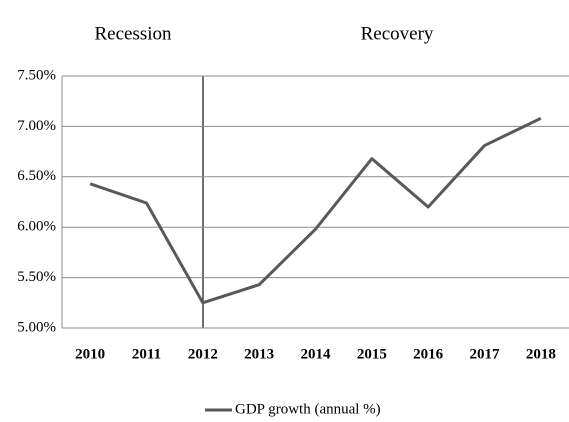  Describe the element at coordinates (146, 354) in the screenshot. I see `x-tick-label: 2011` at that location.